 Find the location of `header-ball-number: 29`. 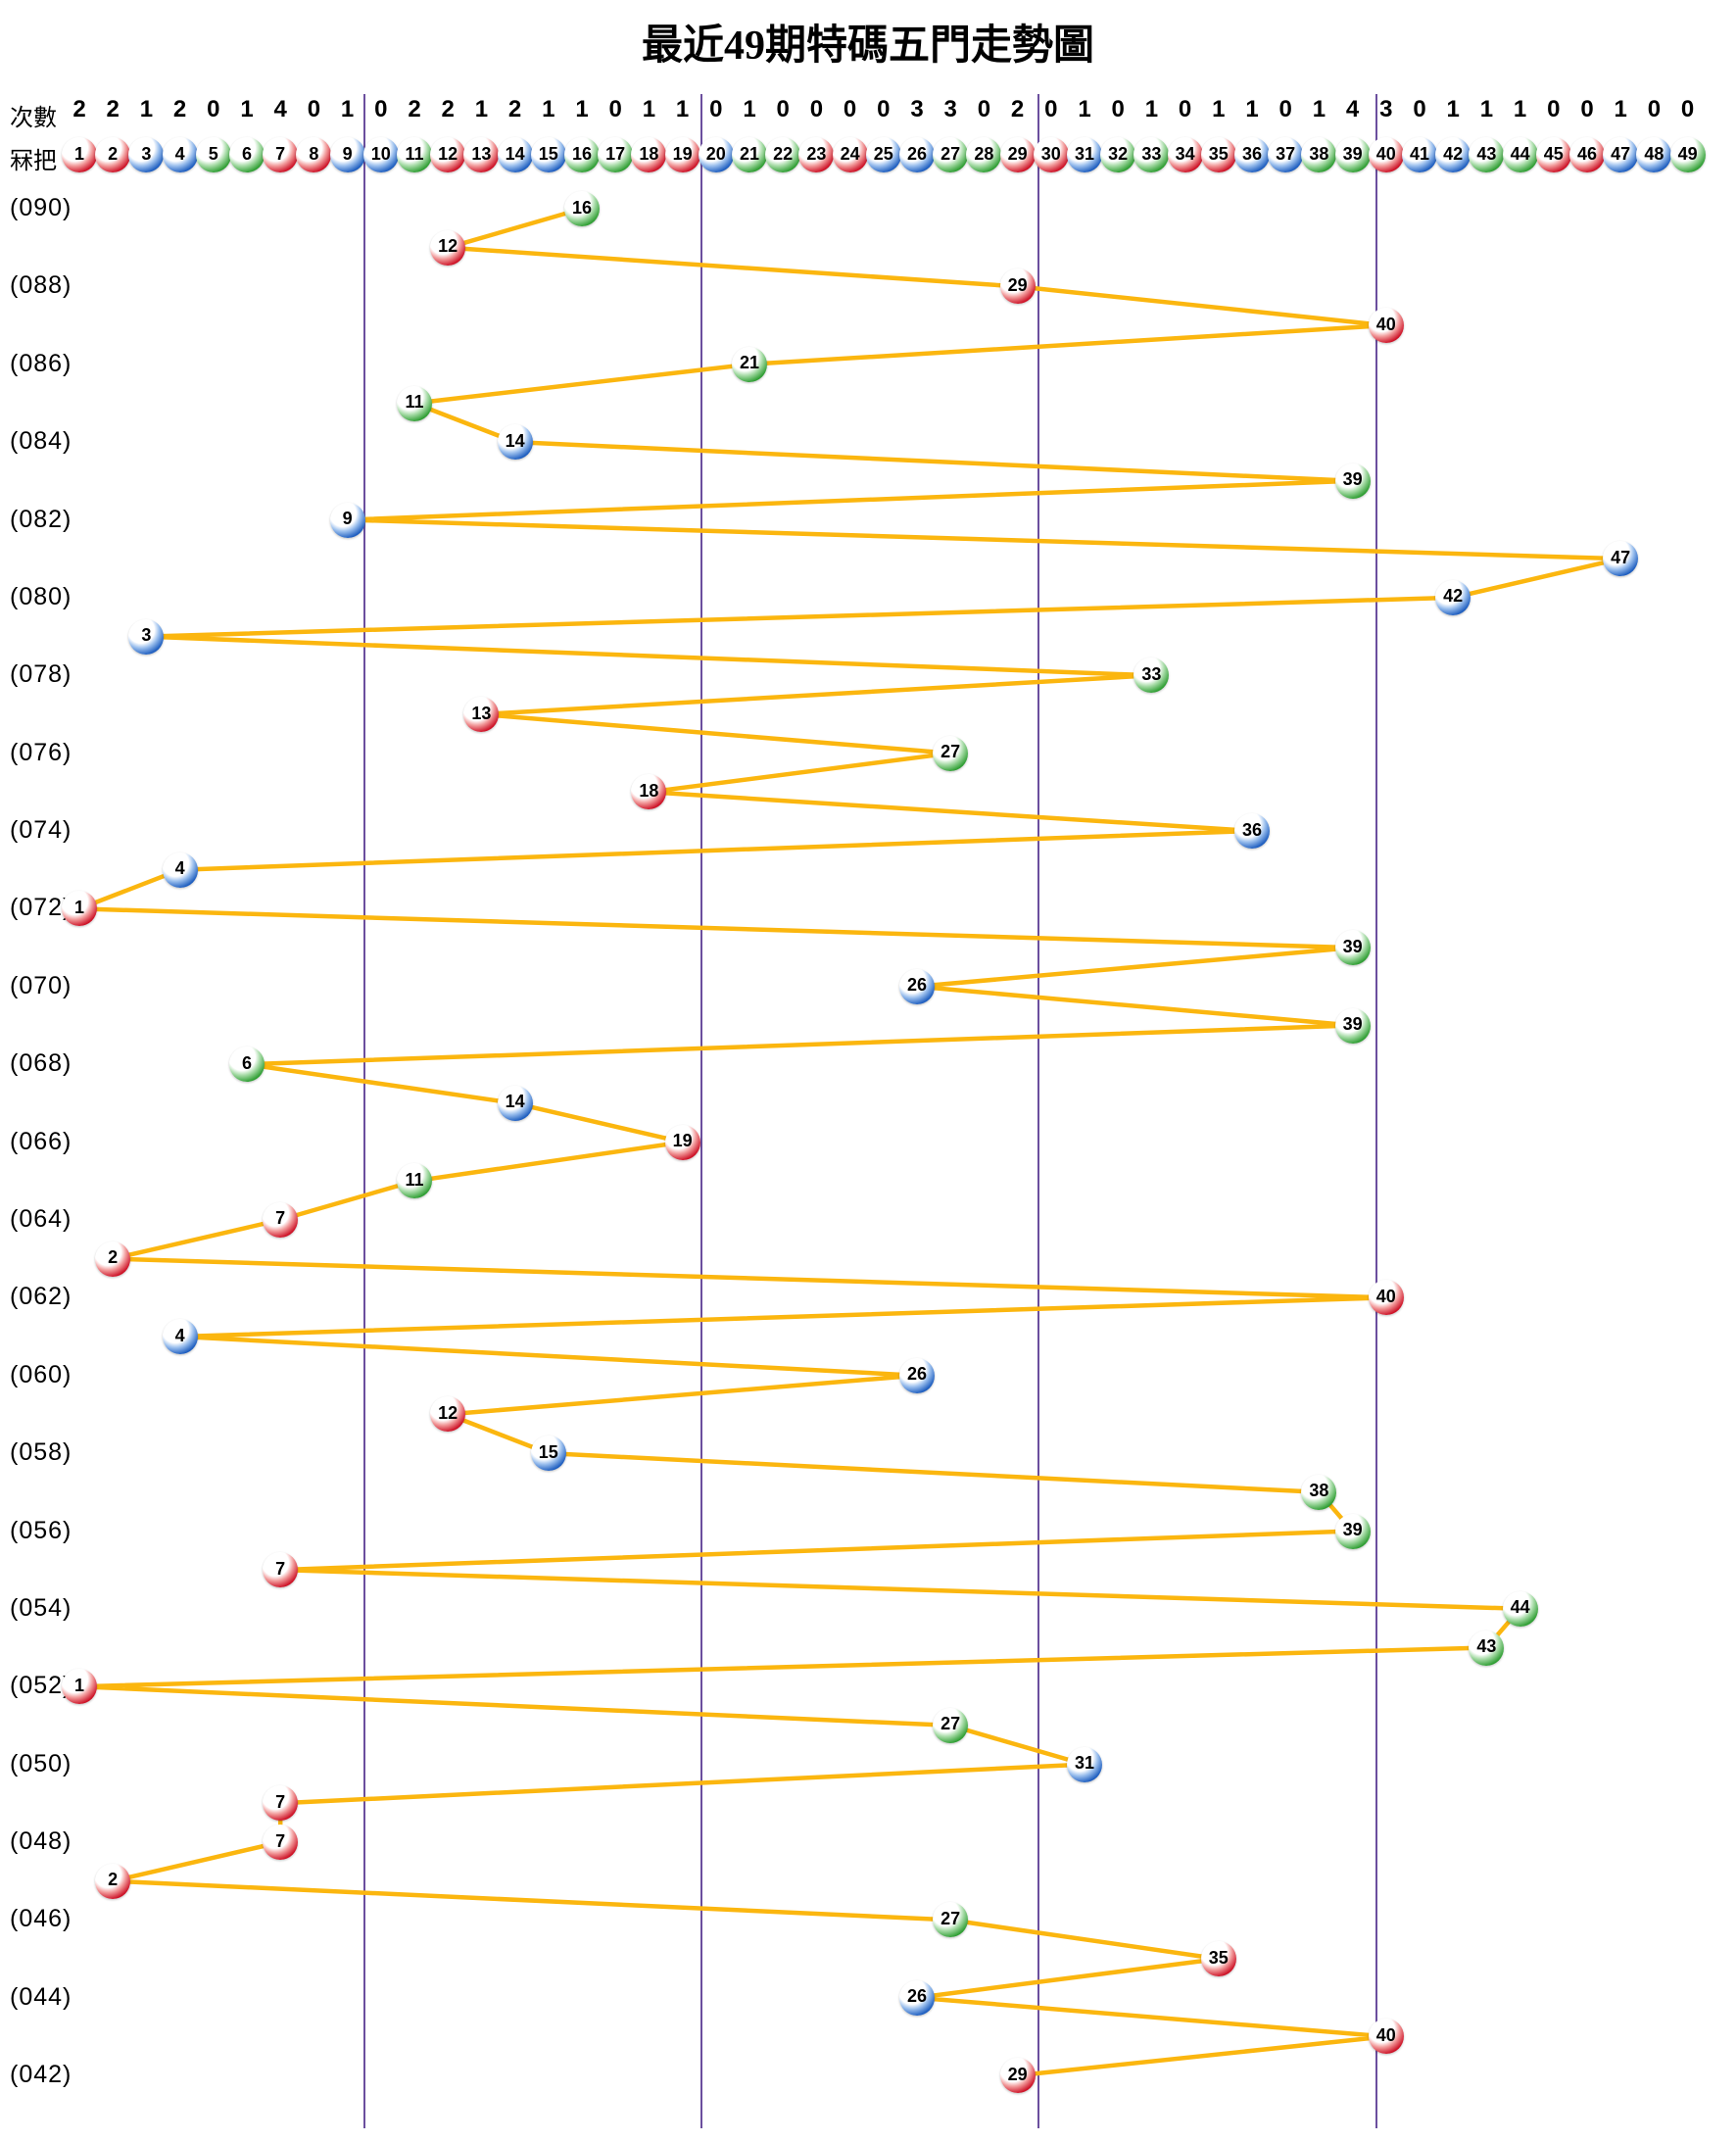

header-ball-number: 29 is located at coordinates (1018, 153).